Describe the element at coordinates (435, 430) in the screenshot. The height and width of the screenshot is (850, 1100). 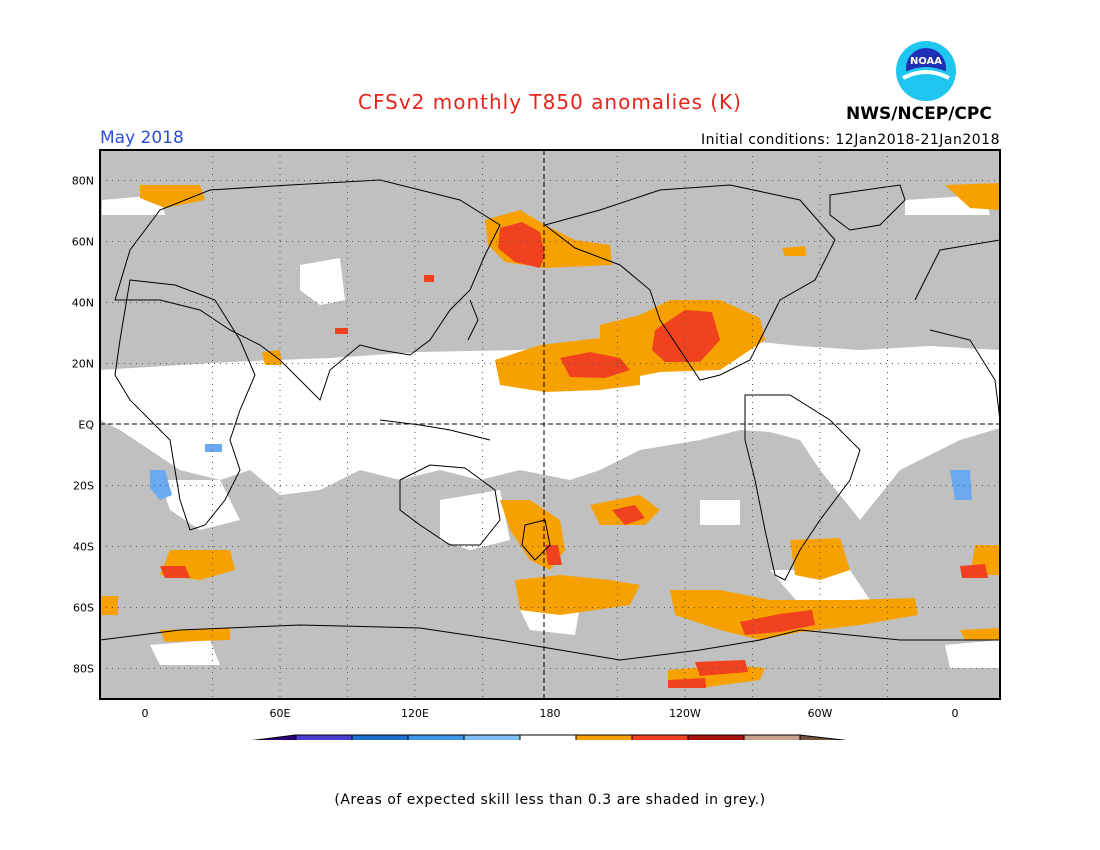
I see `coast-indonesia` at that location.